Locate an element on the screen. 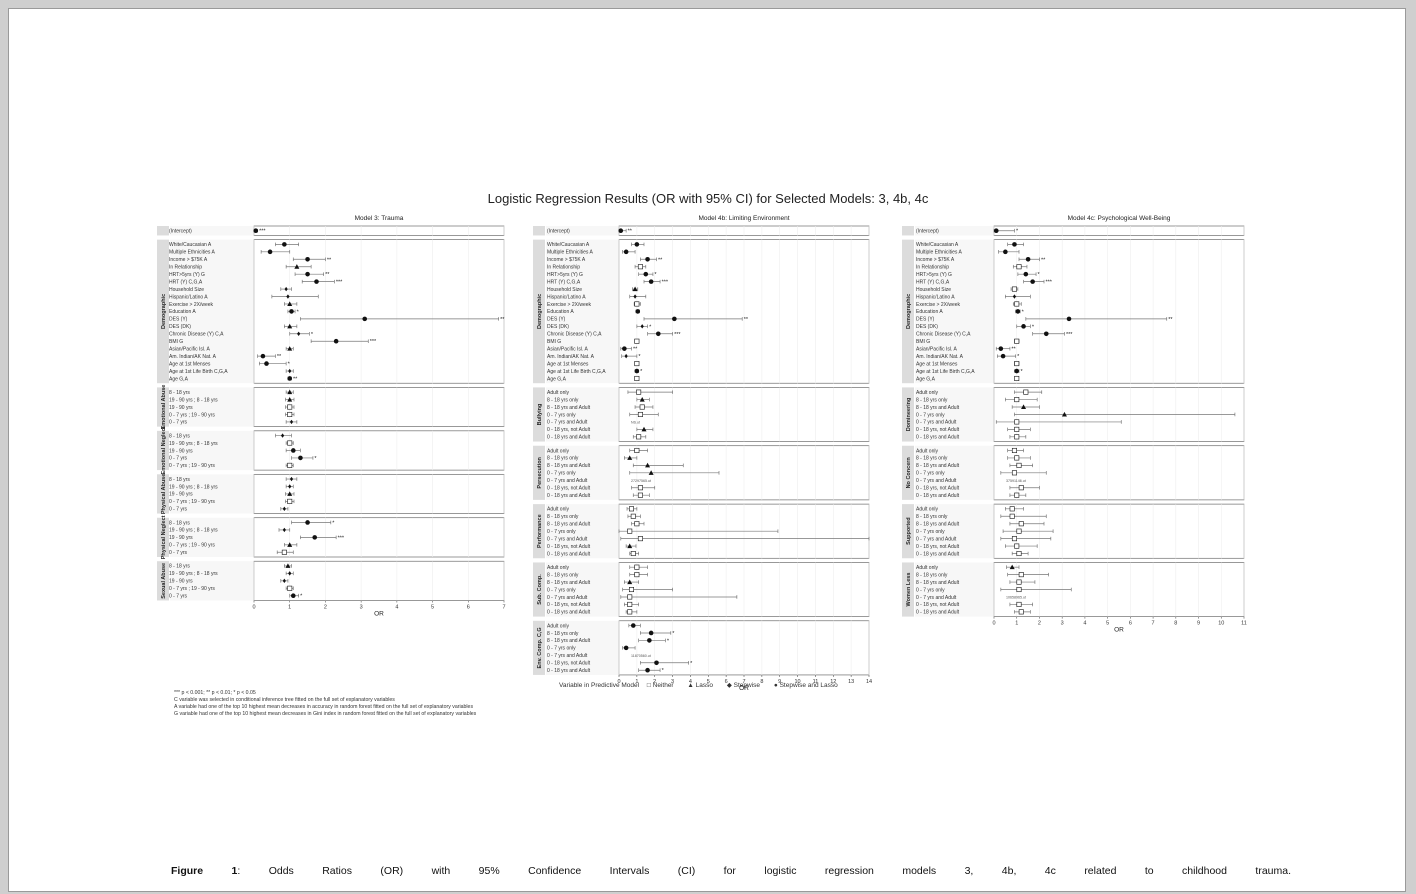  row-label: Age at 1st Life Birth C,G,A is located at coordinates (576, 372).